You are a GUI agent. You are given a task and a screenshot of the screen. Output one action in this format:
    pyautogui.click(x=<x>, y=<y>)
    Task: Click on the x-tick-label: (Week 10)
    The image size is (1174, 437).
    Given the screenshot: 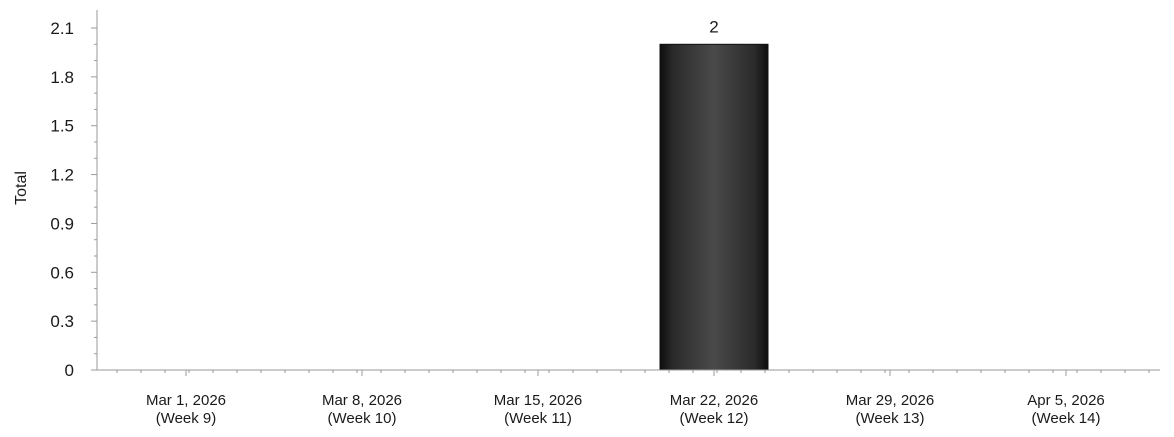 What is the action you would take?
    pyautogui.click(x=362, y=418)
    